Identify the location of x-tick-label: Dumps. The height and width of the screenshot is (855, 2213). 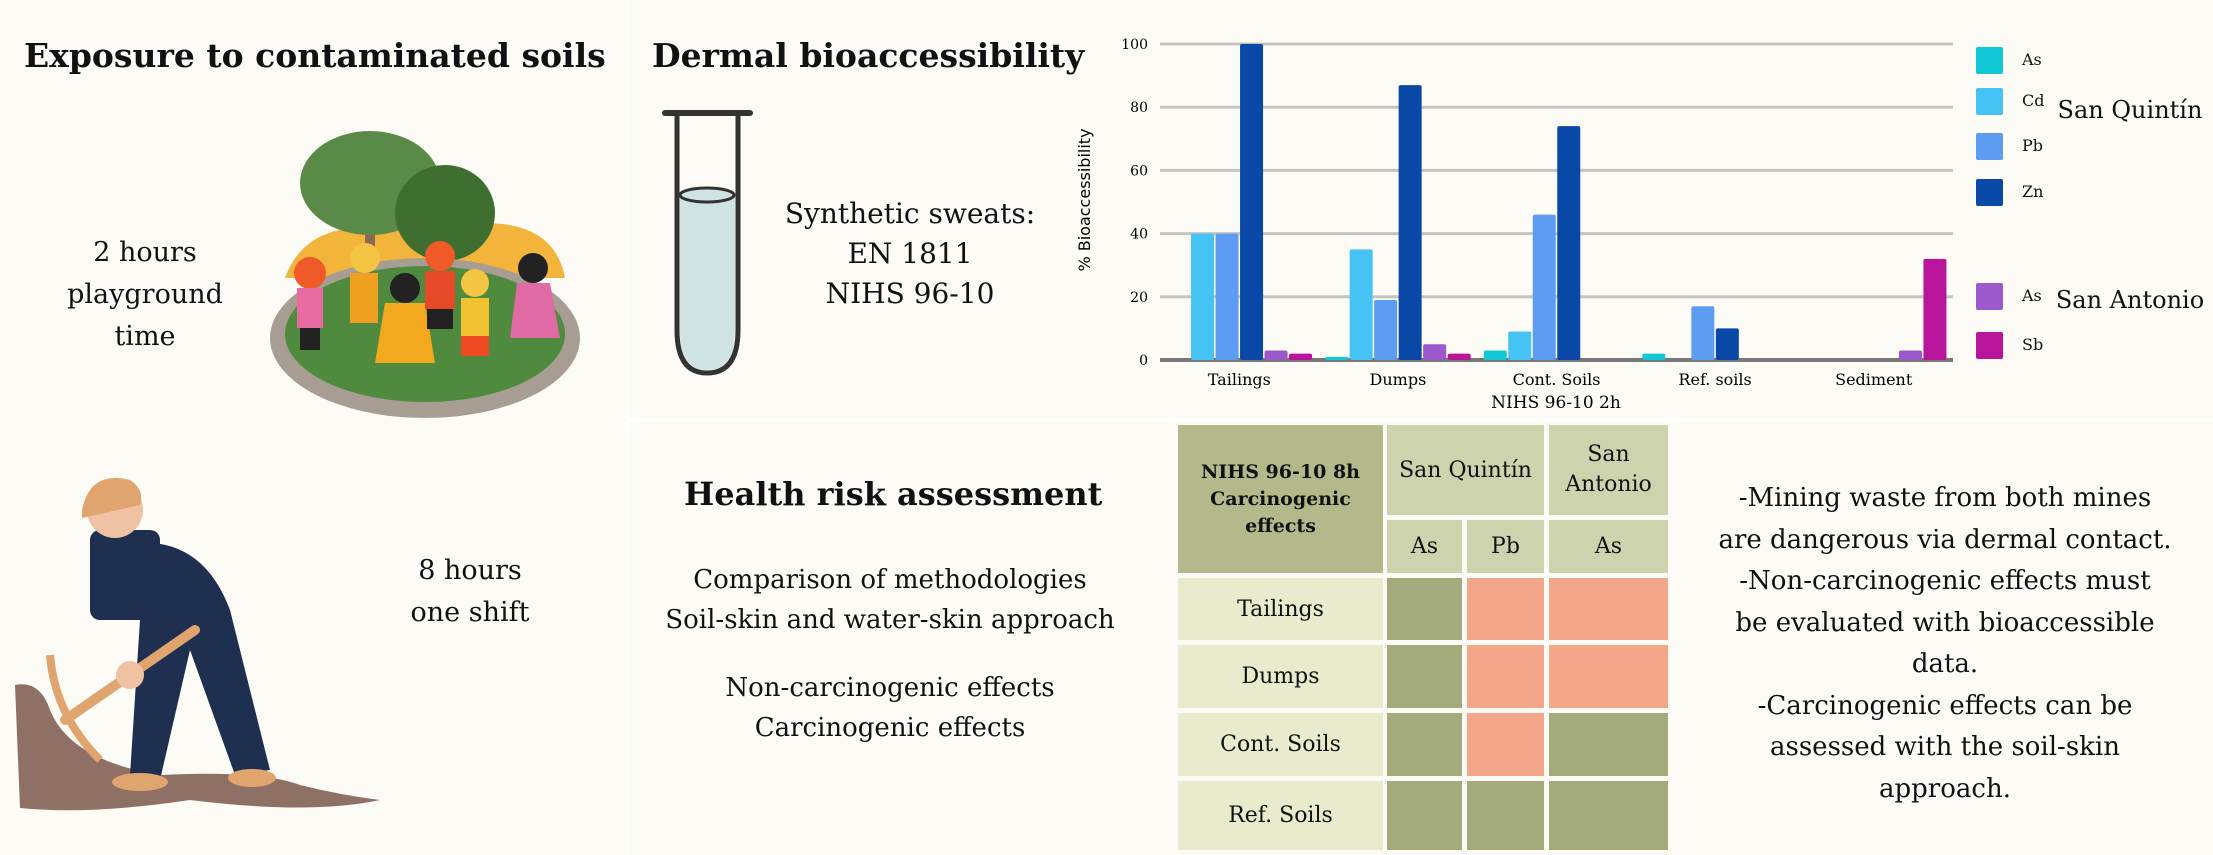
(1398, 379).